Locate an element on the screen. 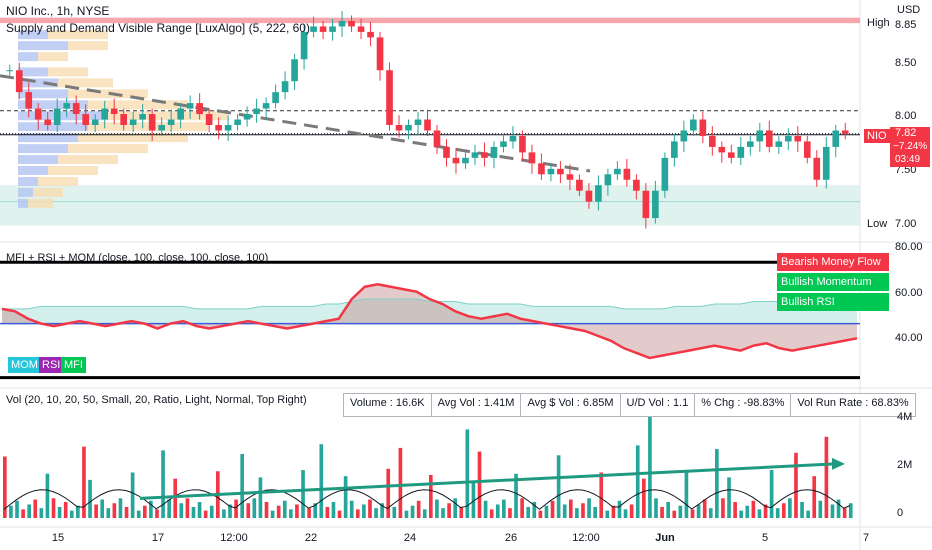 This screenshot has width=932, height=550. price-tick-8.85: 8.85 is located at coordinates (906, 25).